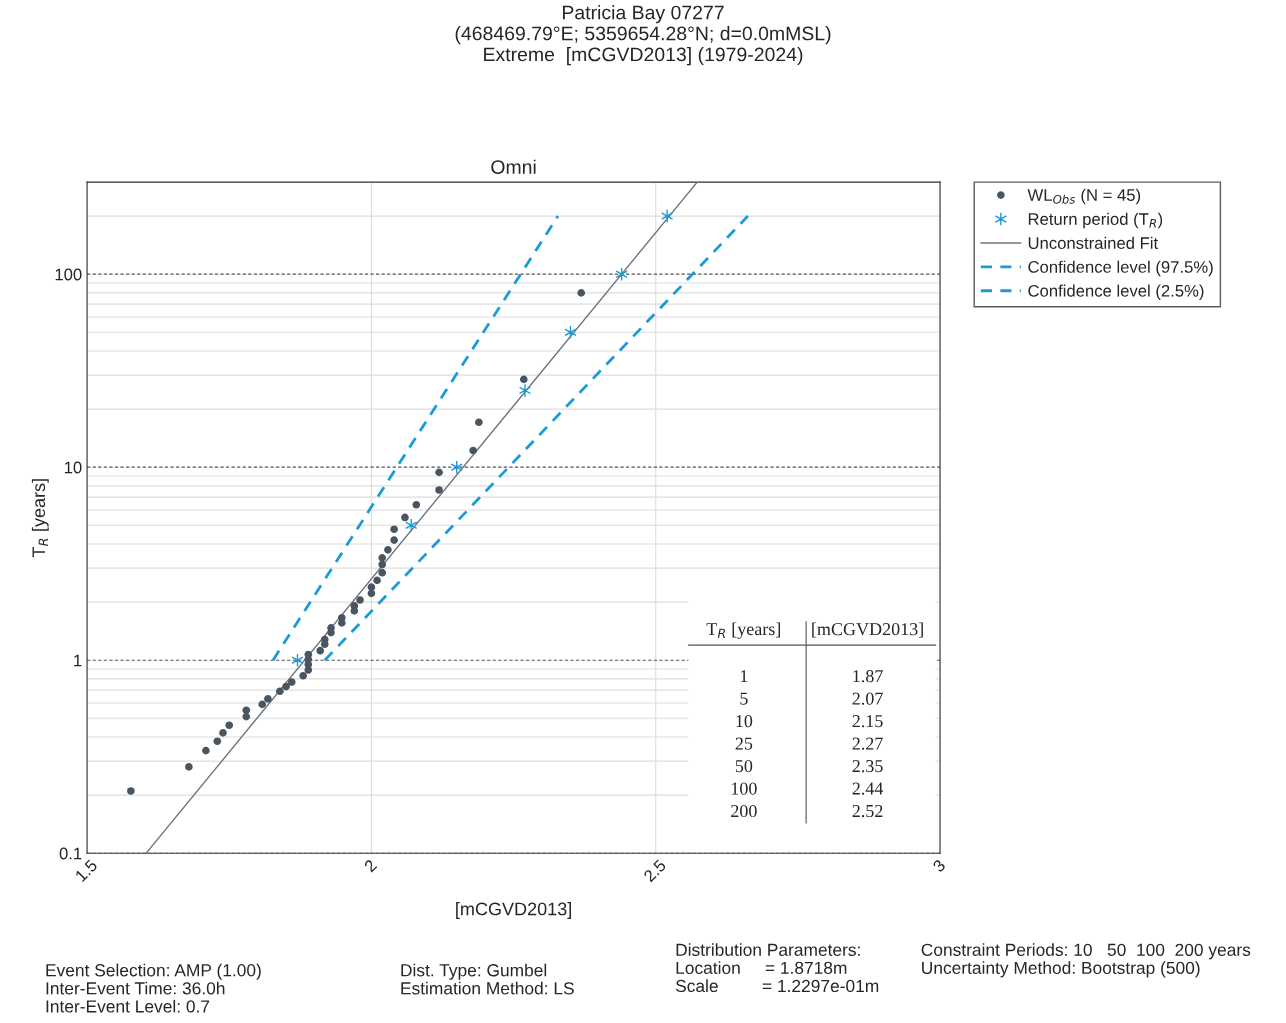 The width and height of the screenshot is (1286, 1023). What do you see at coordinates (1093, 242) in the screenshot?
I see `legend-label: Unconstrained Fit` at bounding box center [1093, 242].